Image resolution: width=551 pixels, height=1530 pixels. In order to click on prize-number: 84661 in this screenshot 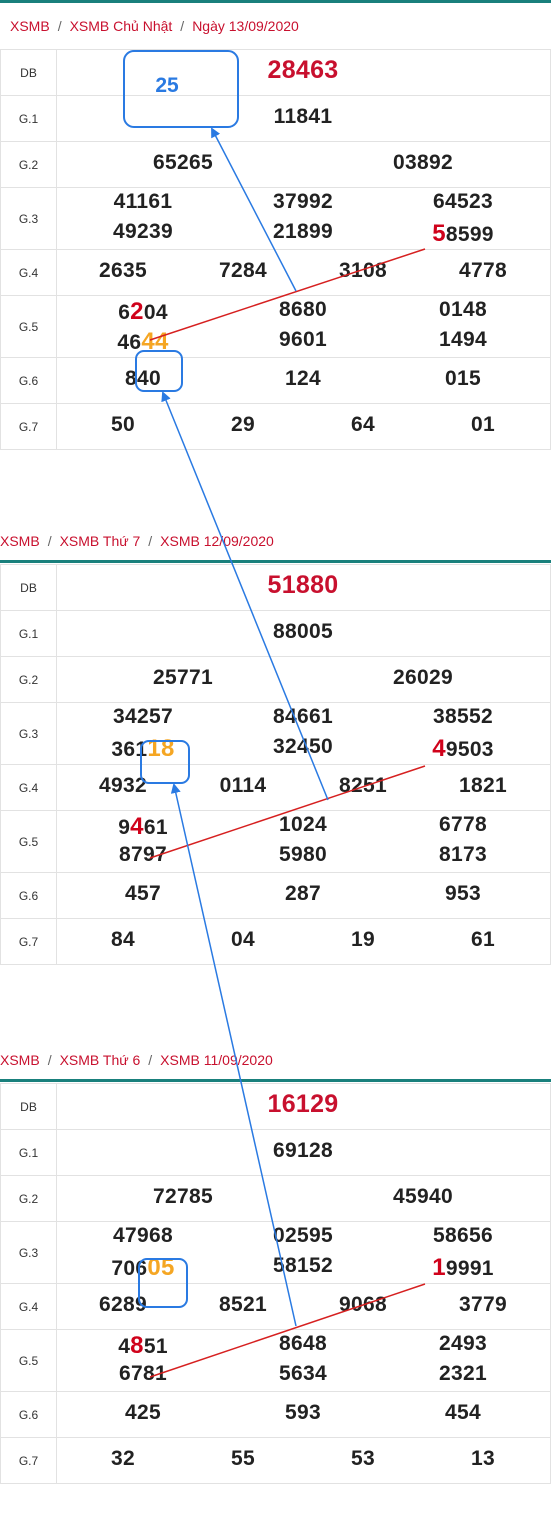, I will do `click(303, 717)`.